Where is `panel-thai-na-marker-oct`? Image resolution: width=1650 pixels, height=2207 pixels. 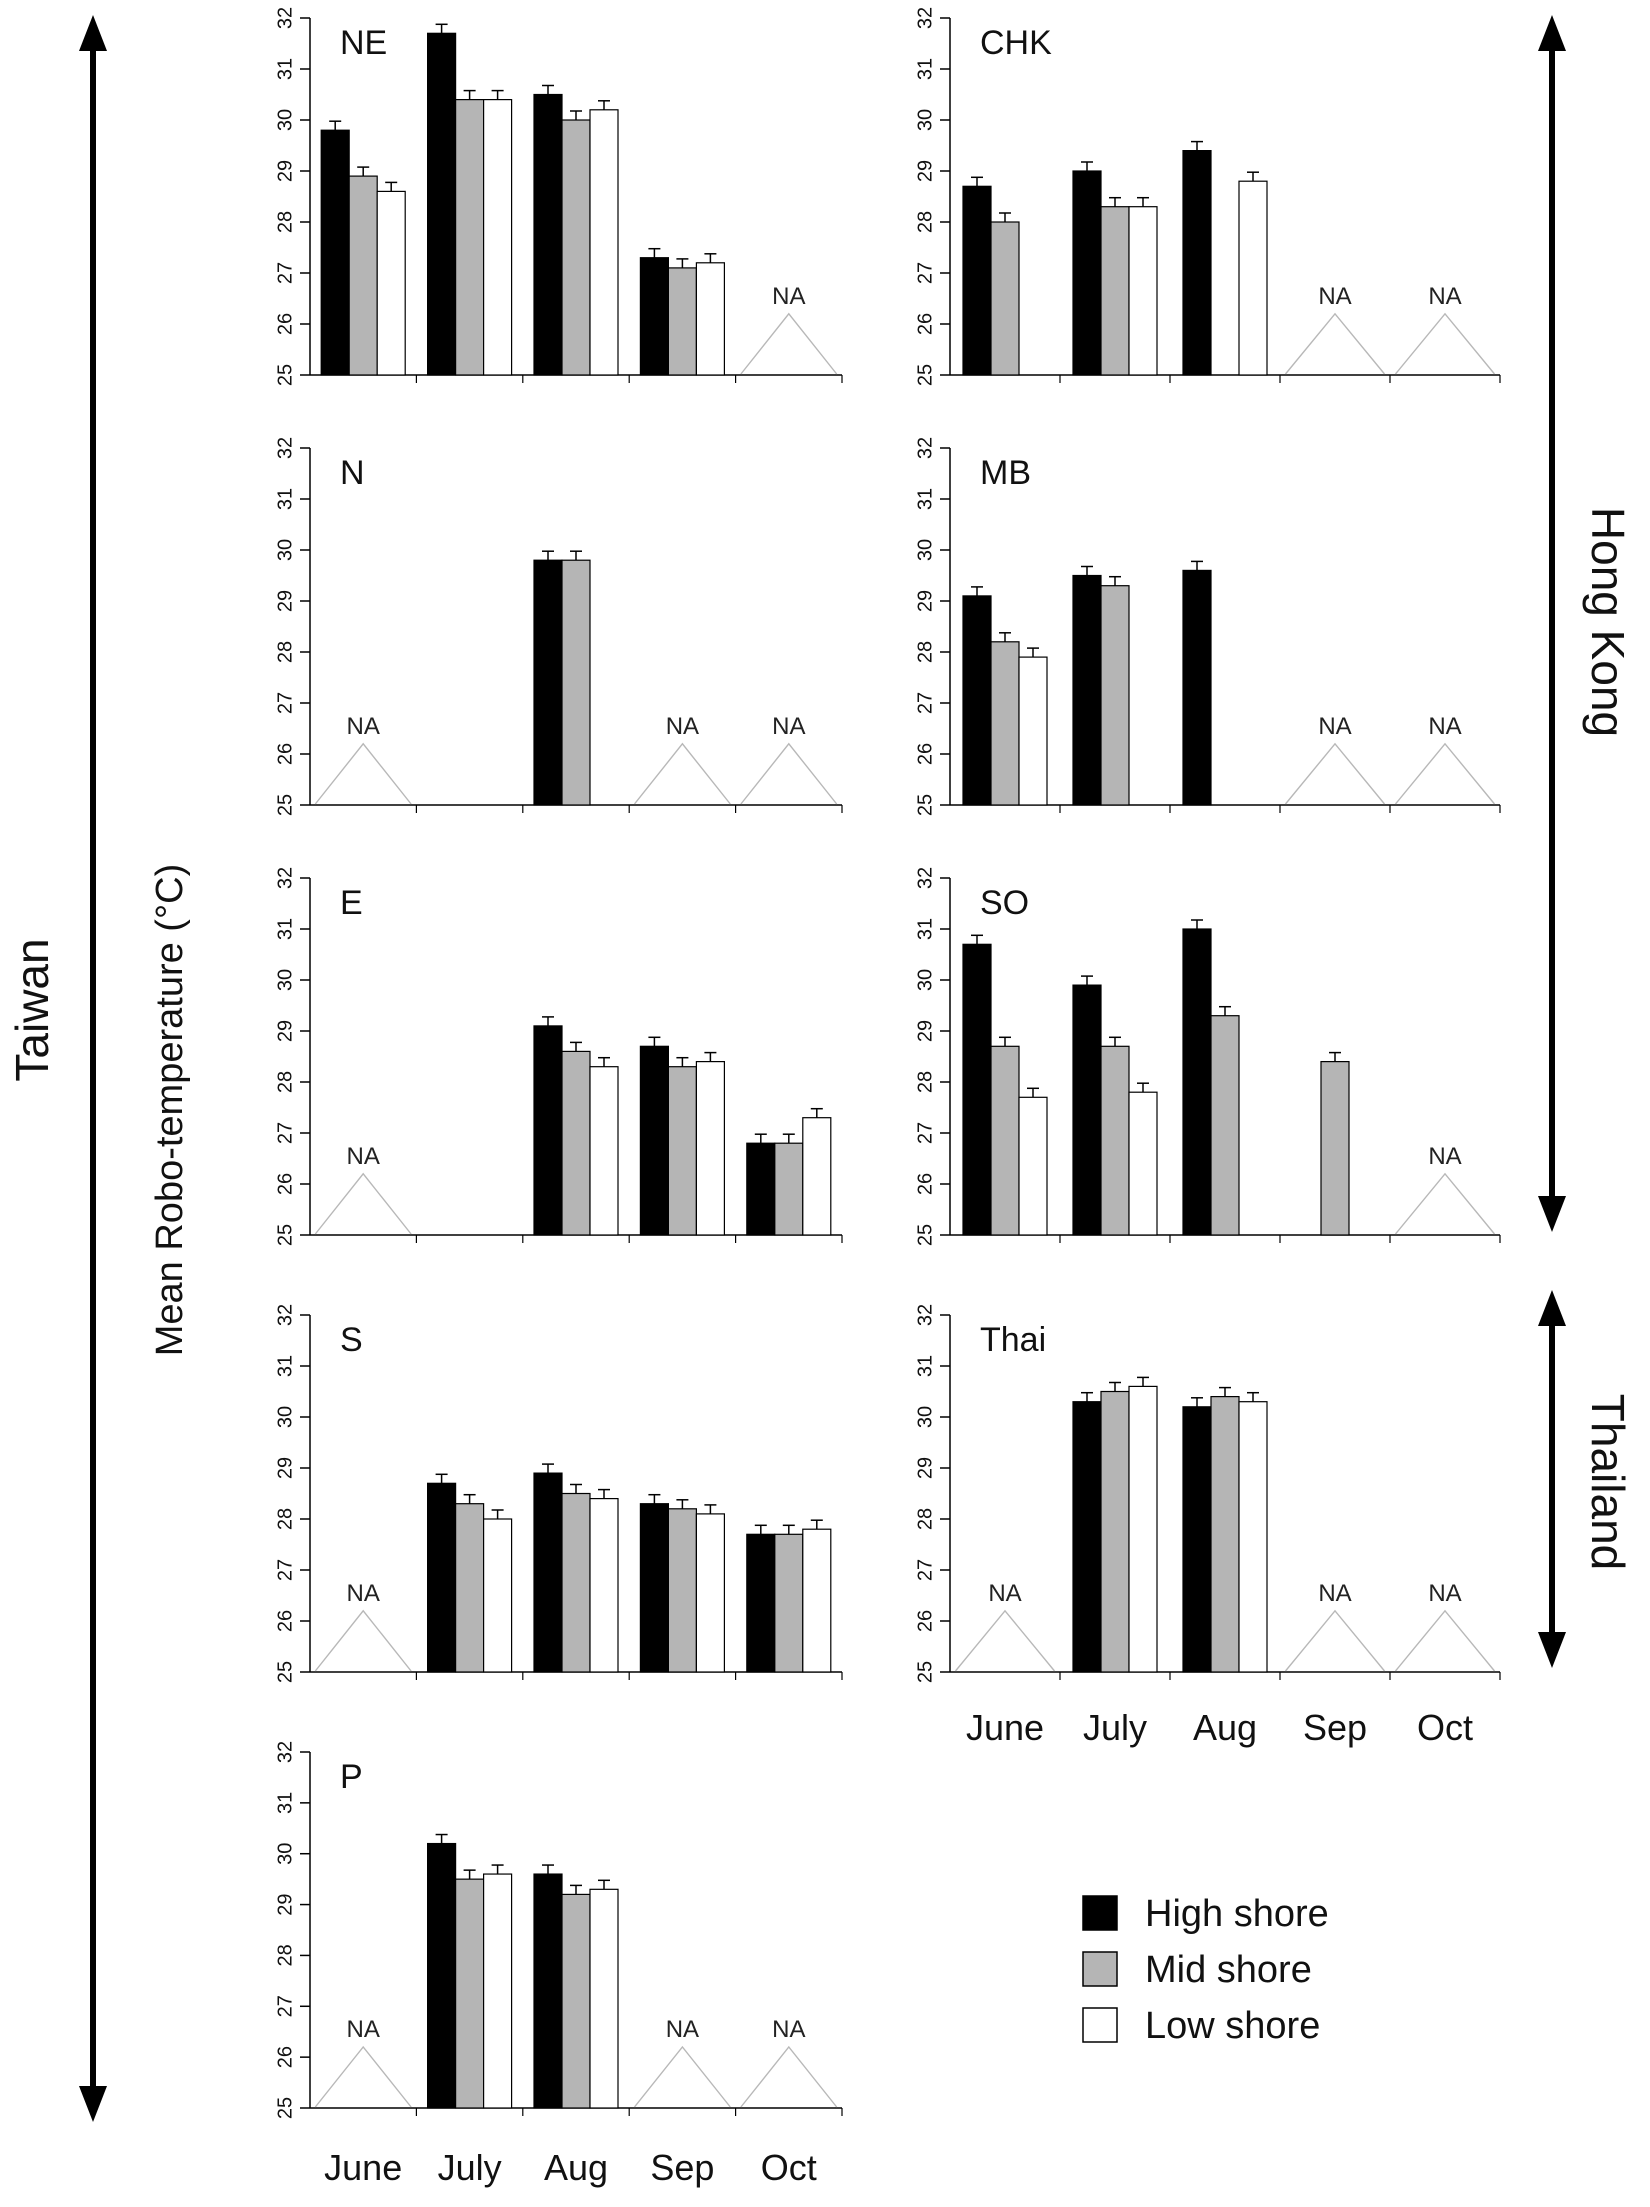
panel-thai-na-marker-oct is located at coordinates (1445, 1640).